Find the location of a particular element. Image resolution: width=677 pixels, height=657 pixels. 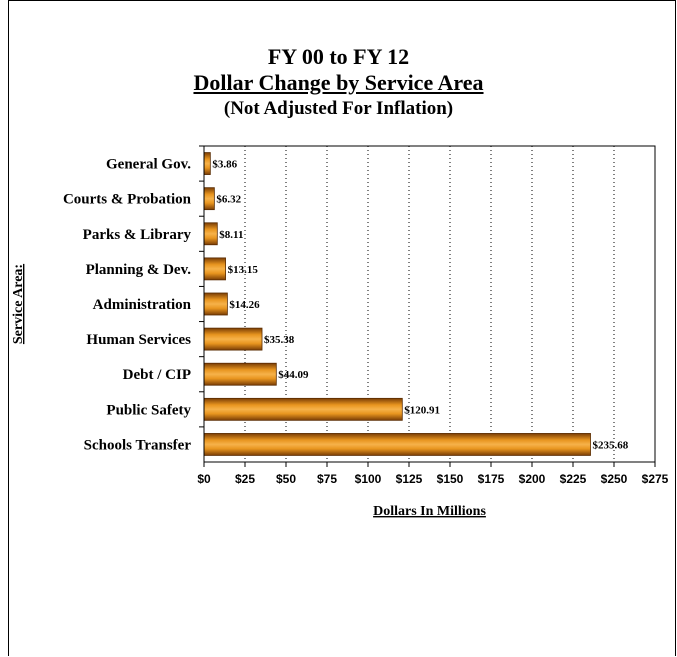

x-tick-label: $75 is located at coordinates (327, 479).